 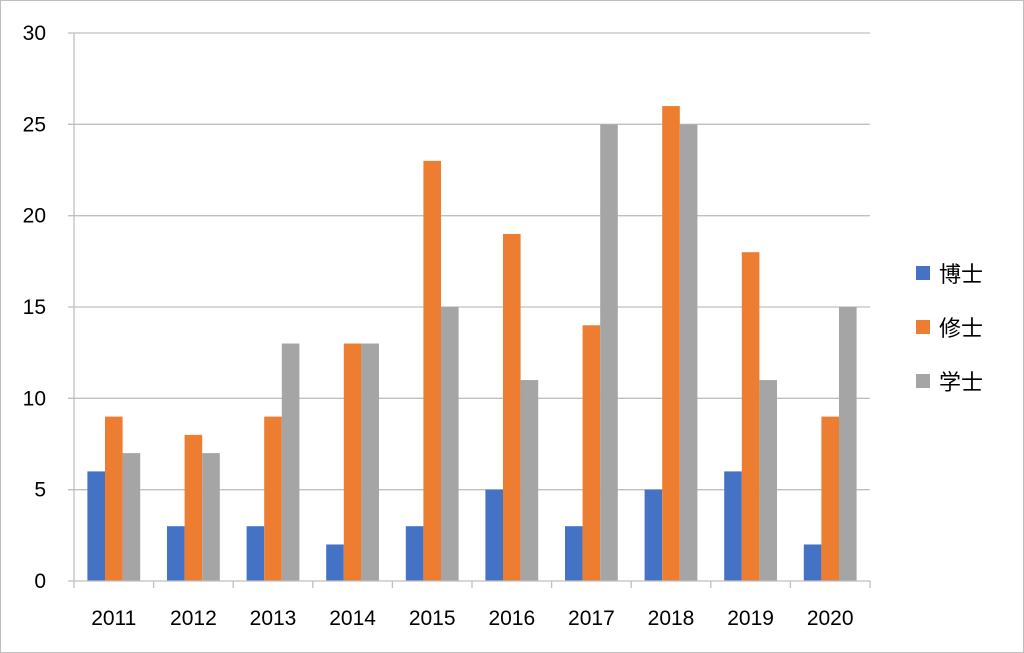 I want to click on bar-修士-2015, so click(x=432, y=370).